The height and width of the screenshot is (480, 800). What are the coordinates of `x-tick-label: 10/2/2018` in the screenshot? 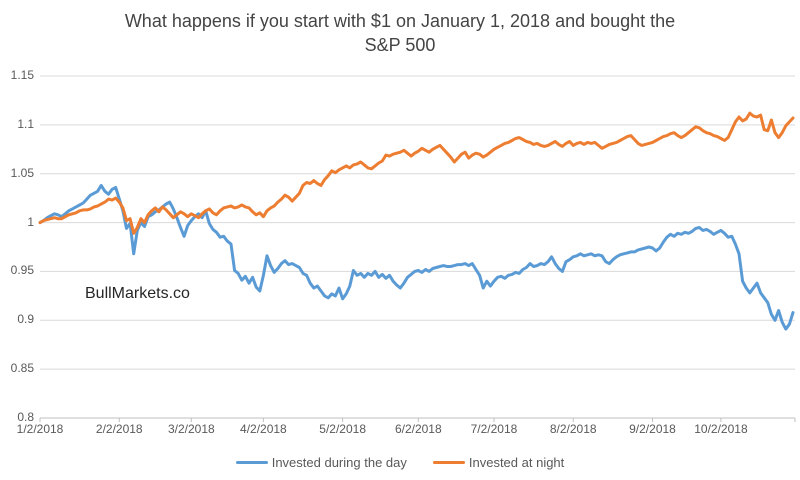 It's located at (721, 429).